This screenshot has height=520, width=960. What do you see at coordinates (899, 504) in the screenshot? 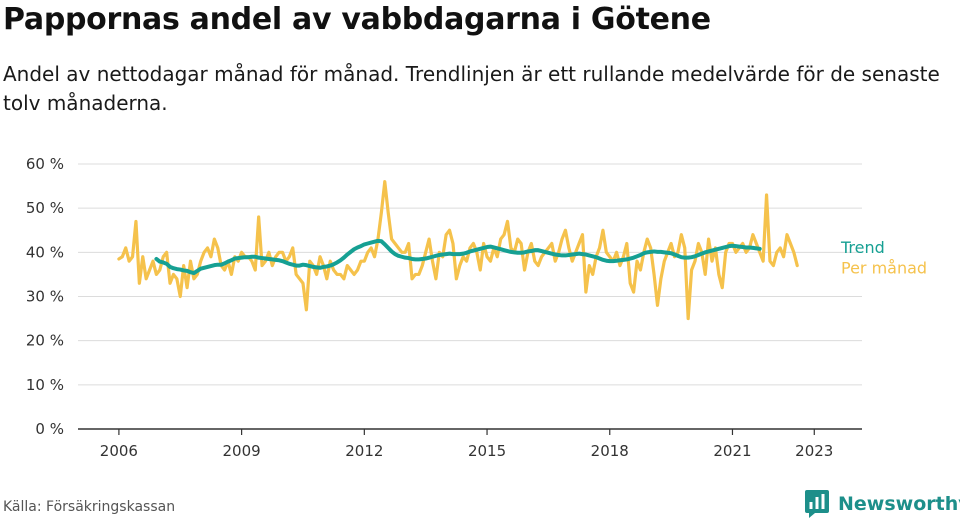
I see `newsworthy-logo-text: Newsworthy` at bounding box center [899, 504].